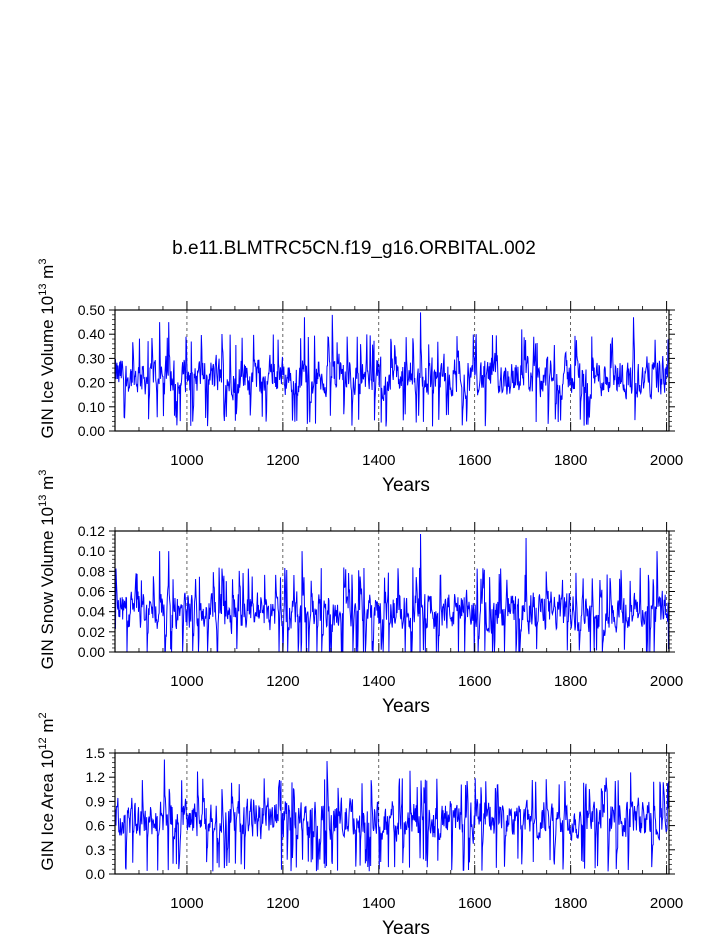 The image size is (723, 935). I want to click on figure-title: b.e11.BLMTRC5CN.f19_g16.ORBITAL.002, so click(354, 248).